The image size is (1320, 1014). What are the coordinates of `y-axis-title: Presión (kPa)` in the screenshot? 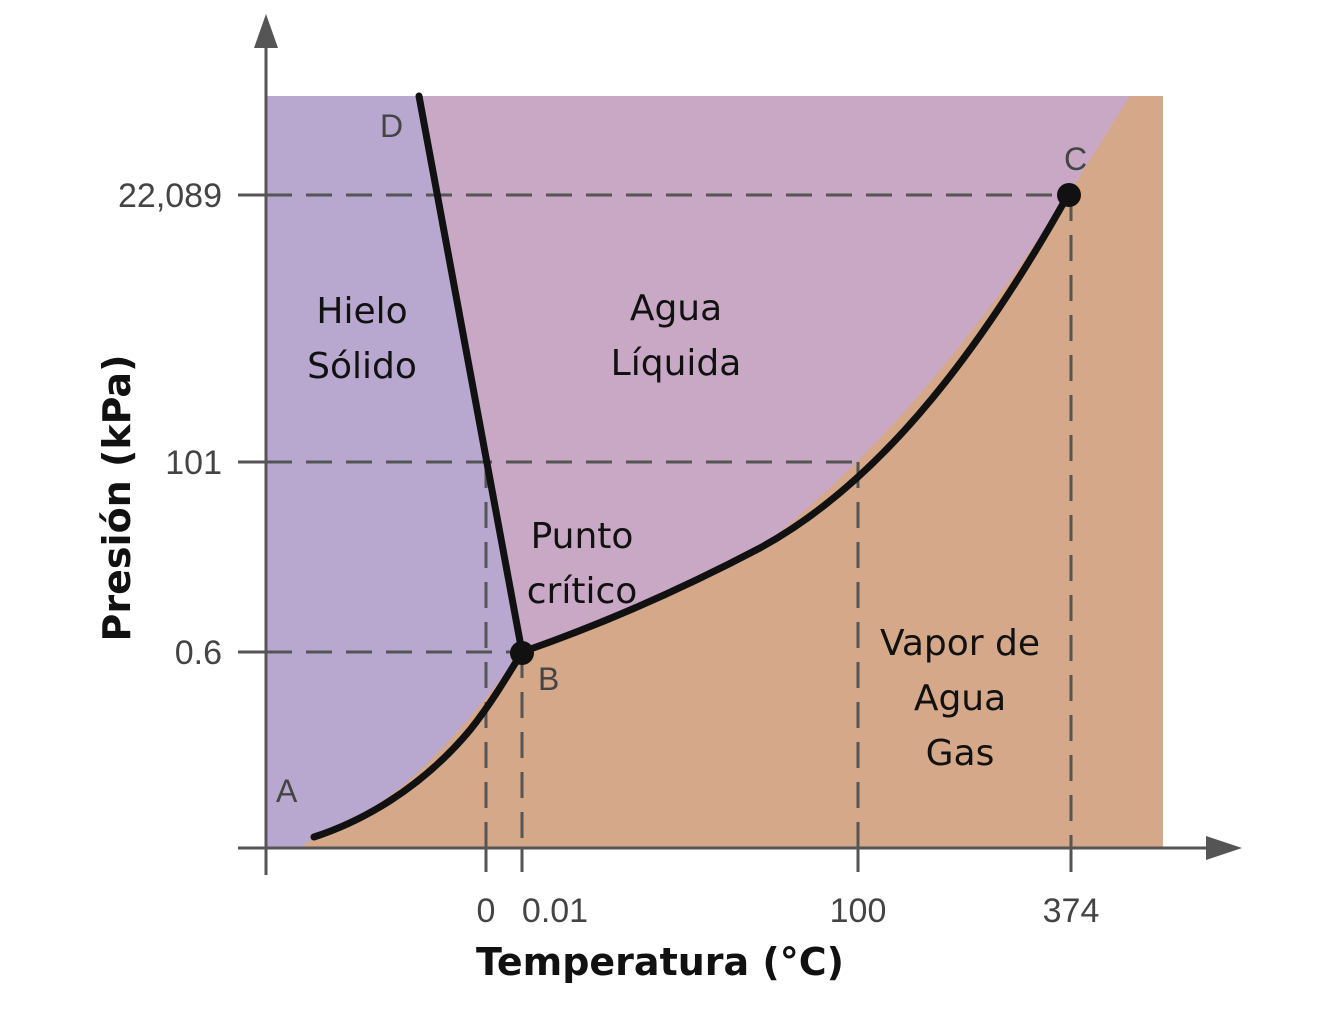 It's located at (117, 498).